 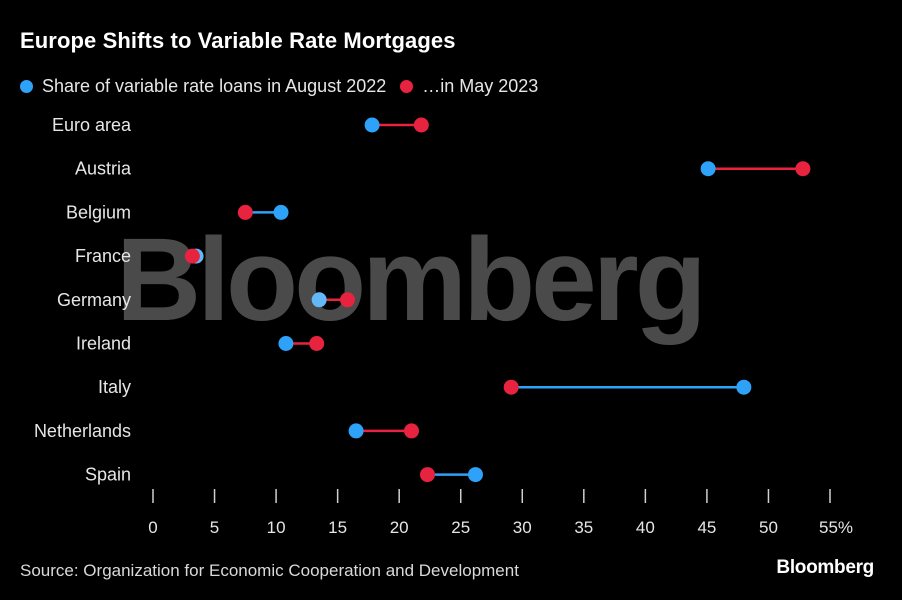 What do you see at coordinates (421, 125) in the screenshot?
I see `dot-may-euro-area` at bounding box center [421, 125].